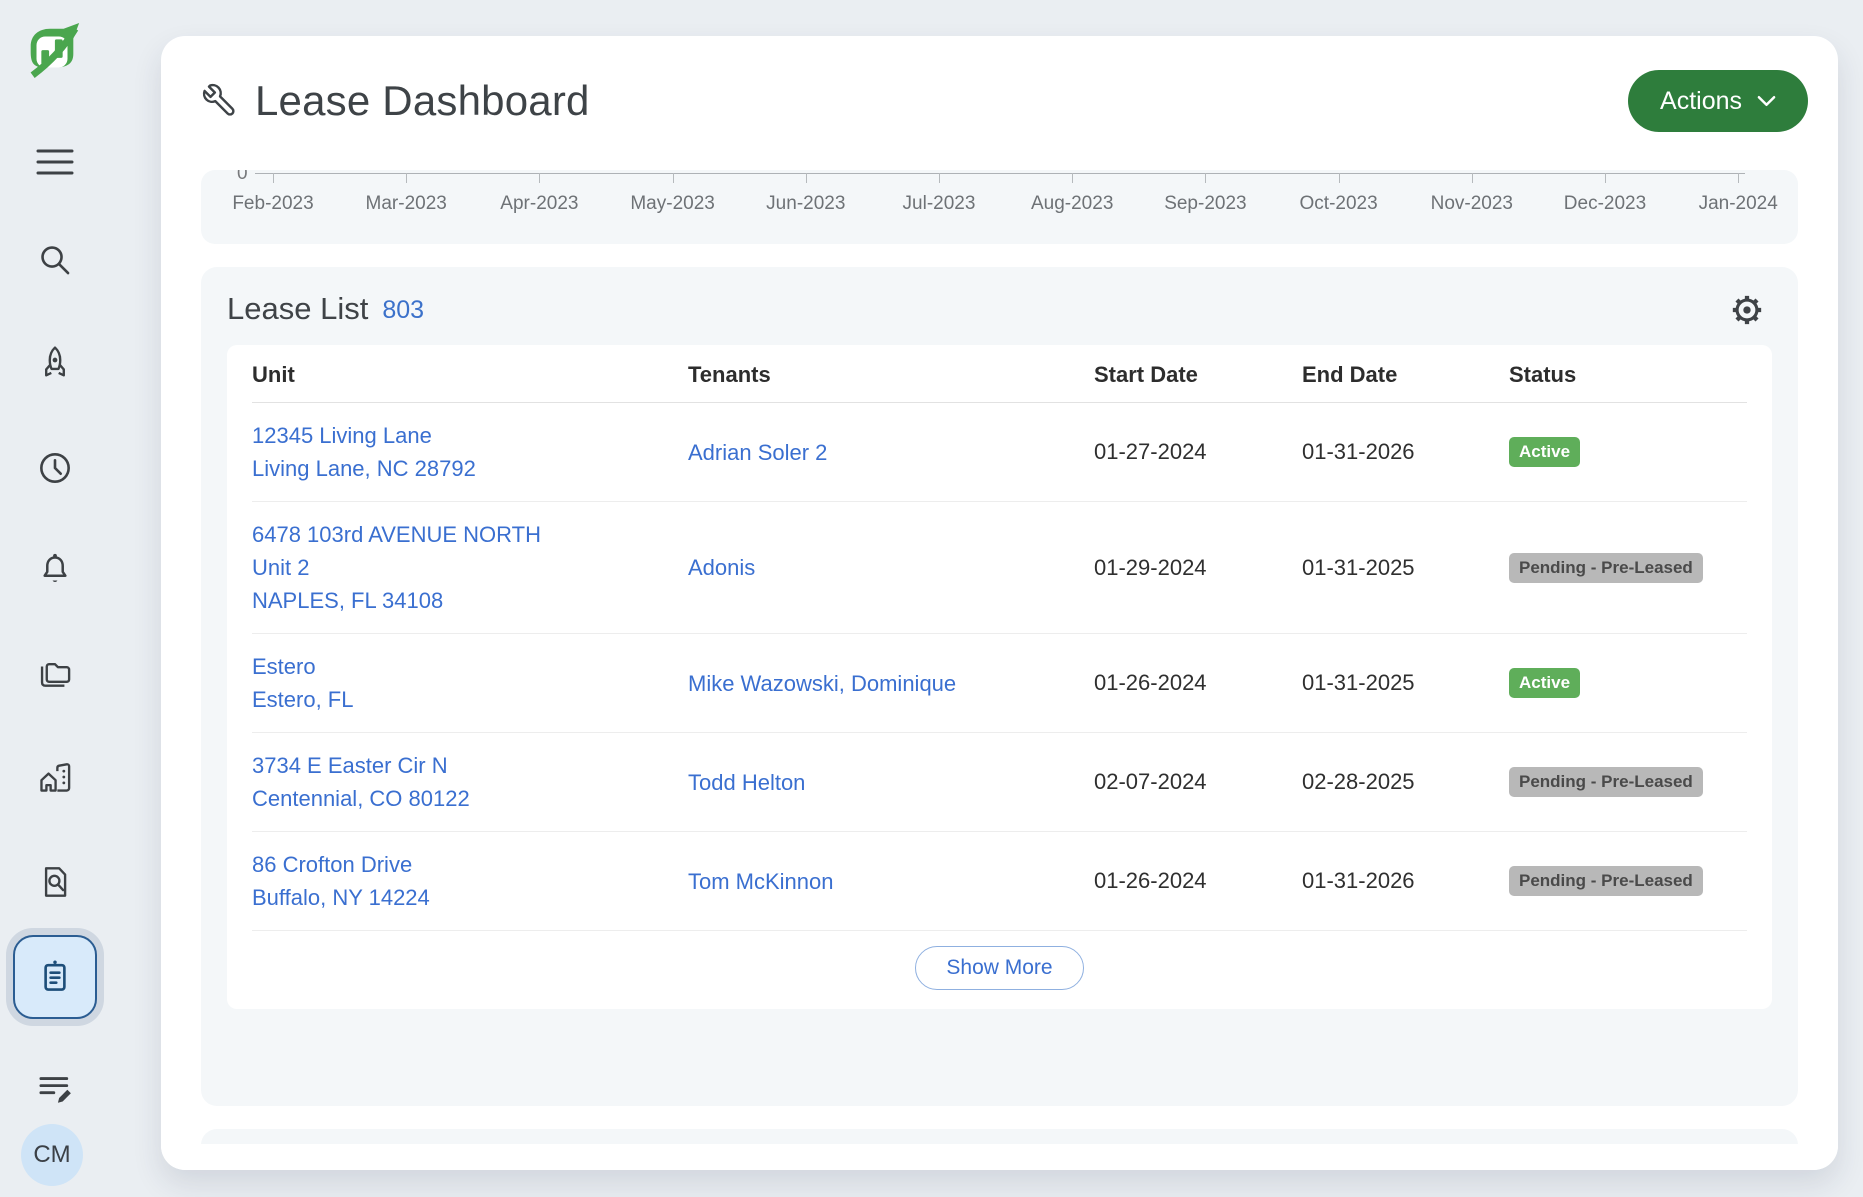 The width and height of the screenshot is (1863, 1197). Describe the element at coordinates (891, 881) in the screenshot. I see `tenants-cell: Tom McKinnon` at that location.